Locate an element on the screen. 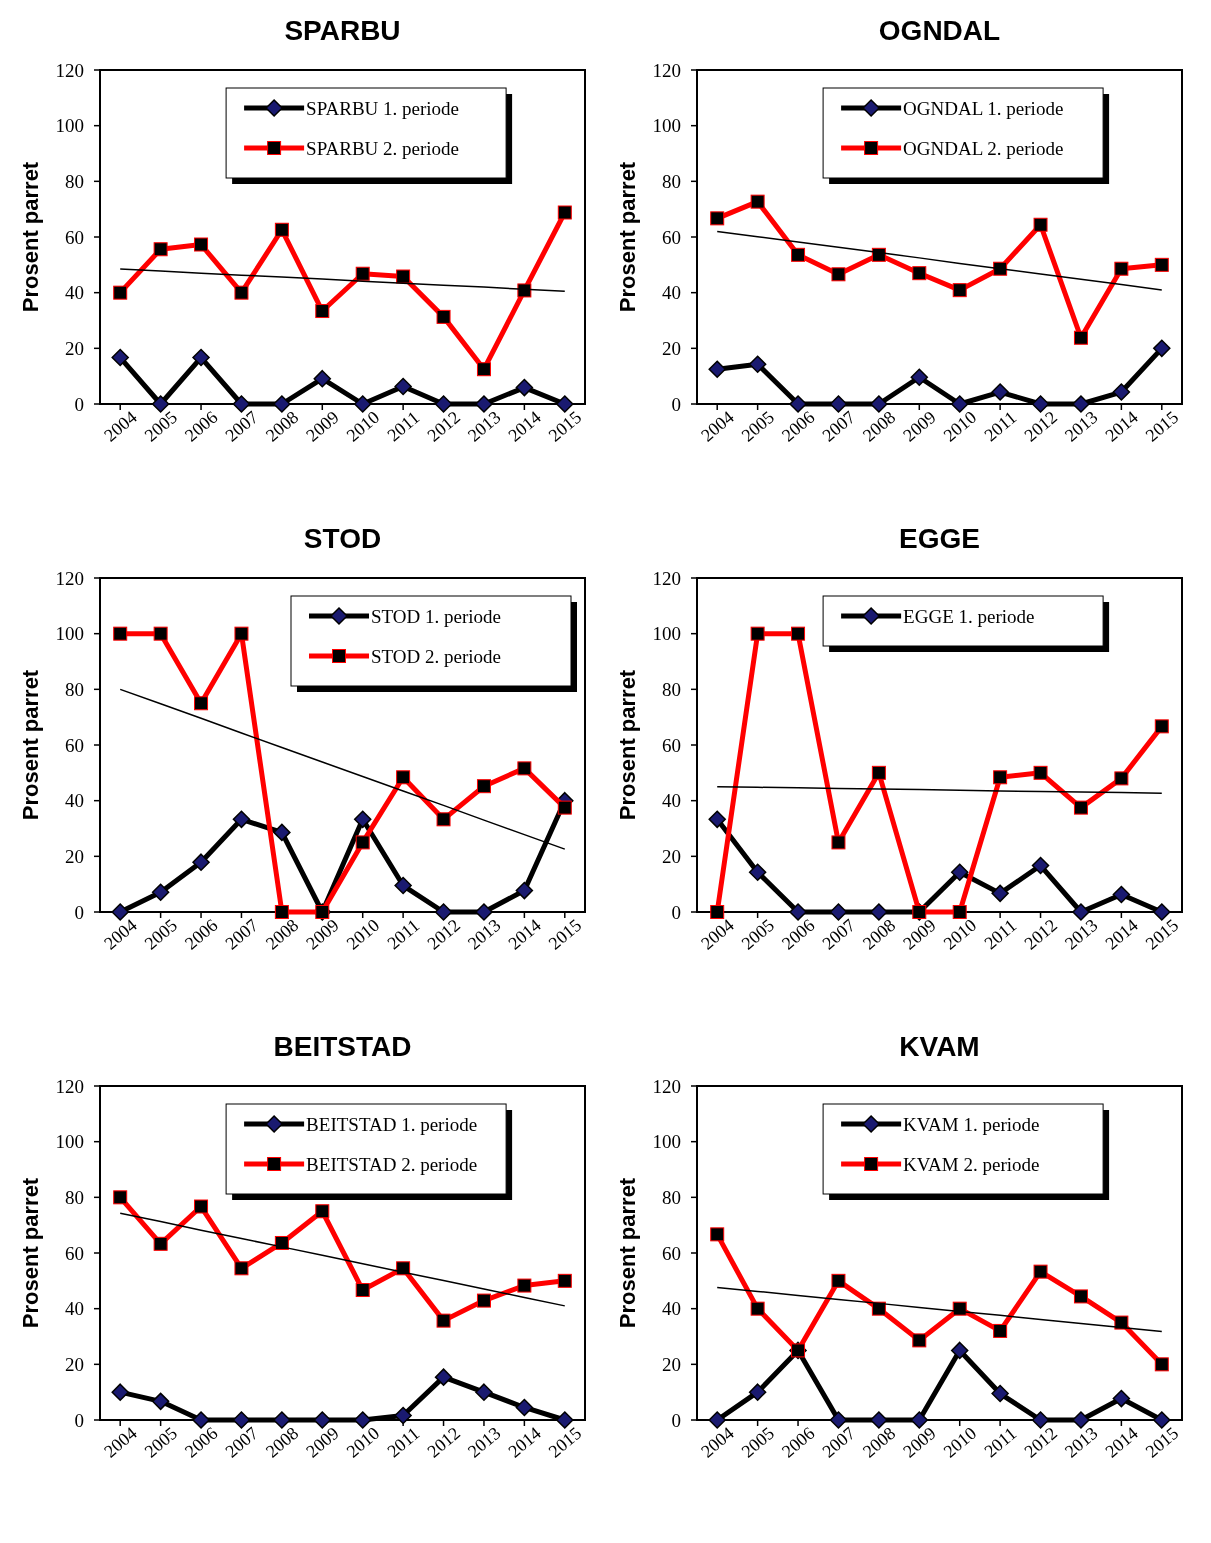 Image resolution: width=1211 pixels, height=1543 pixels. chart-title: KVAM is located at coordinates (939, 1046).